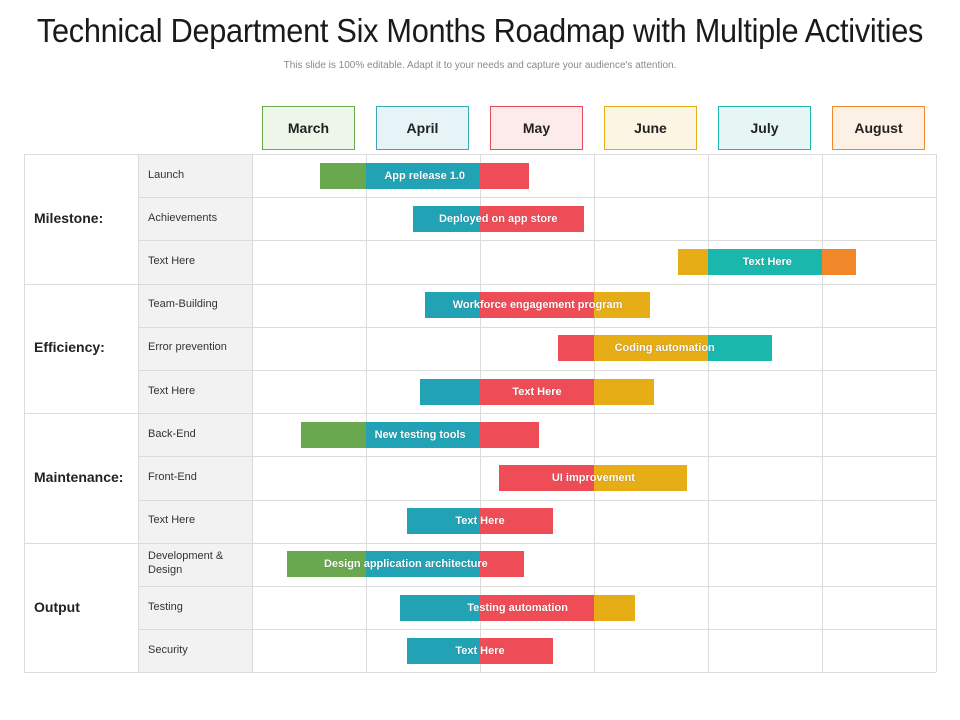 This screenshot has width=960, height=720. Describe the element at coordinates (517, 607) in the screenshot. I see `bar-label: Testing automation` at that location.